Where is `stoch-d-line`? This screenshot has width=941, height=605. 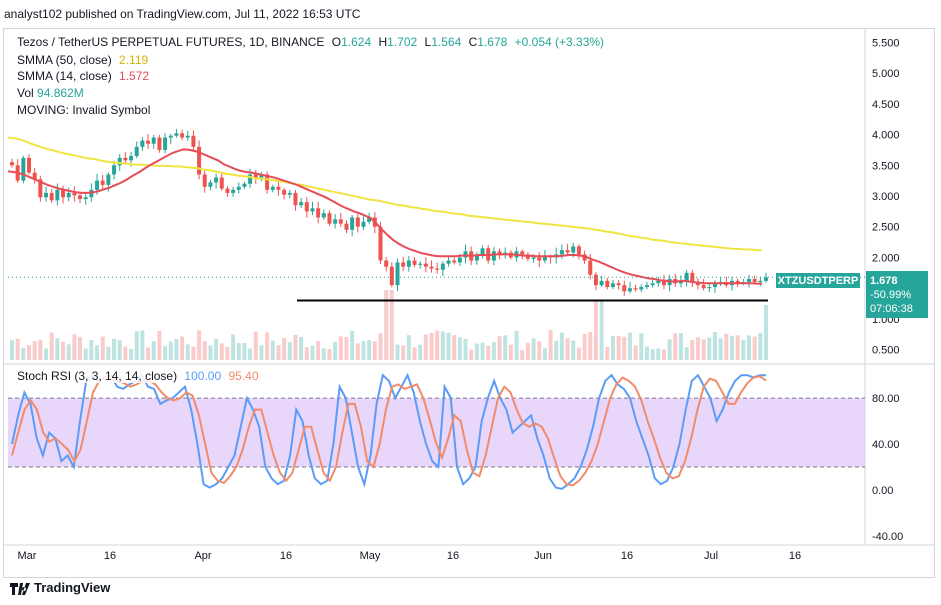
stoch-d-line is located at coordinates (389, 431).